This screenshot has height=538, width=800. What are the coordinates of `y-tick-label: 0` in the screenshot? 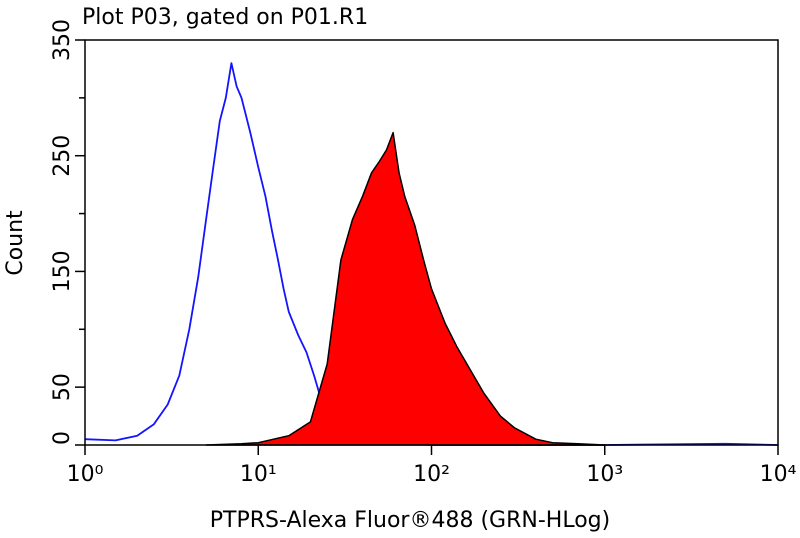 It's located at (62, 438).